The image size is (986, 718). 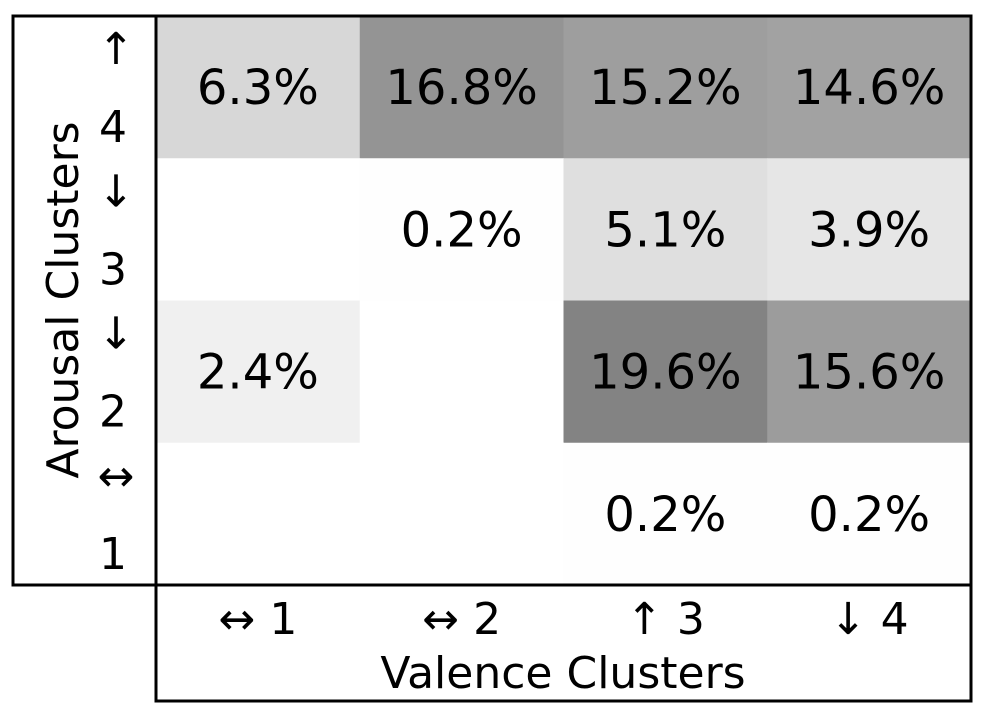 What do you see at coordinates (113, 127) in the screenshot?
I see `y-tick-label: 4` at bounding box center [113, 127].